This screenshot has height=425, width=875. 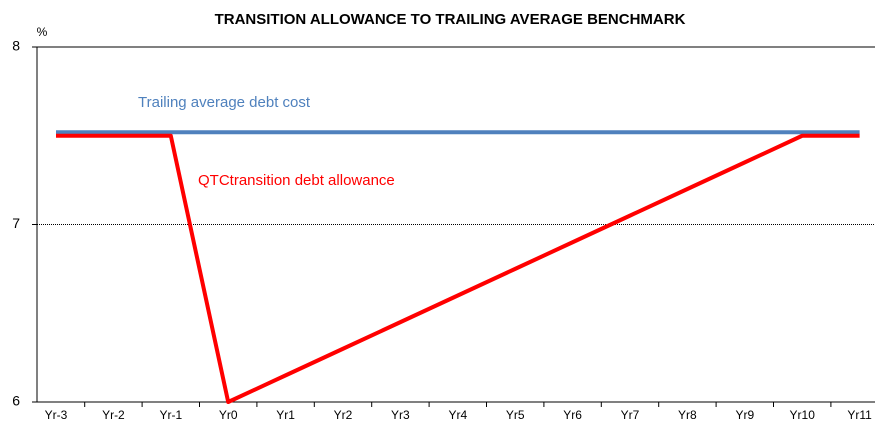 What do you see at coordinates (400, 415) in the screenshot?
I see `x-tick-label: Yr3` at bounding box center [400, 415].